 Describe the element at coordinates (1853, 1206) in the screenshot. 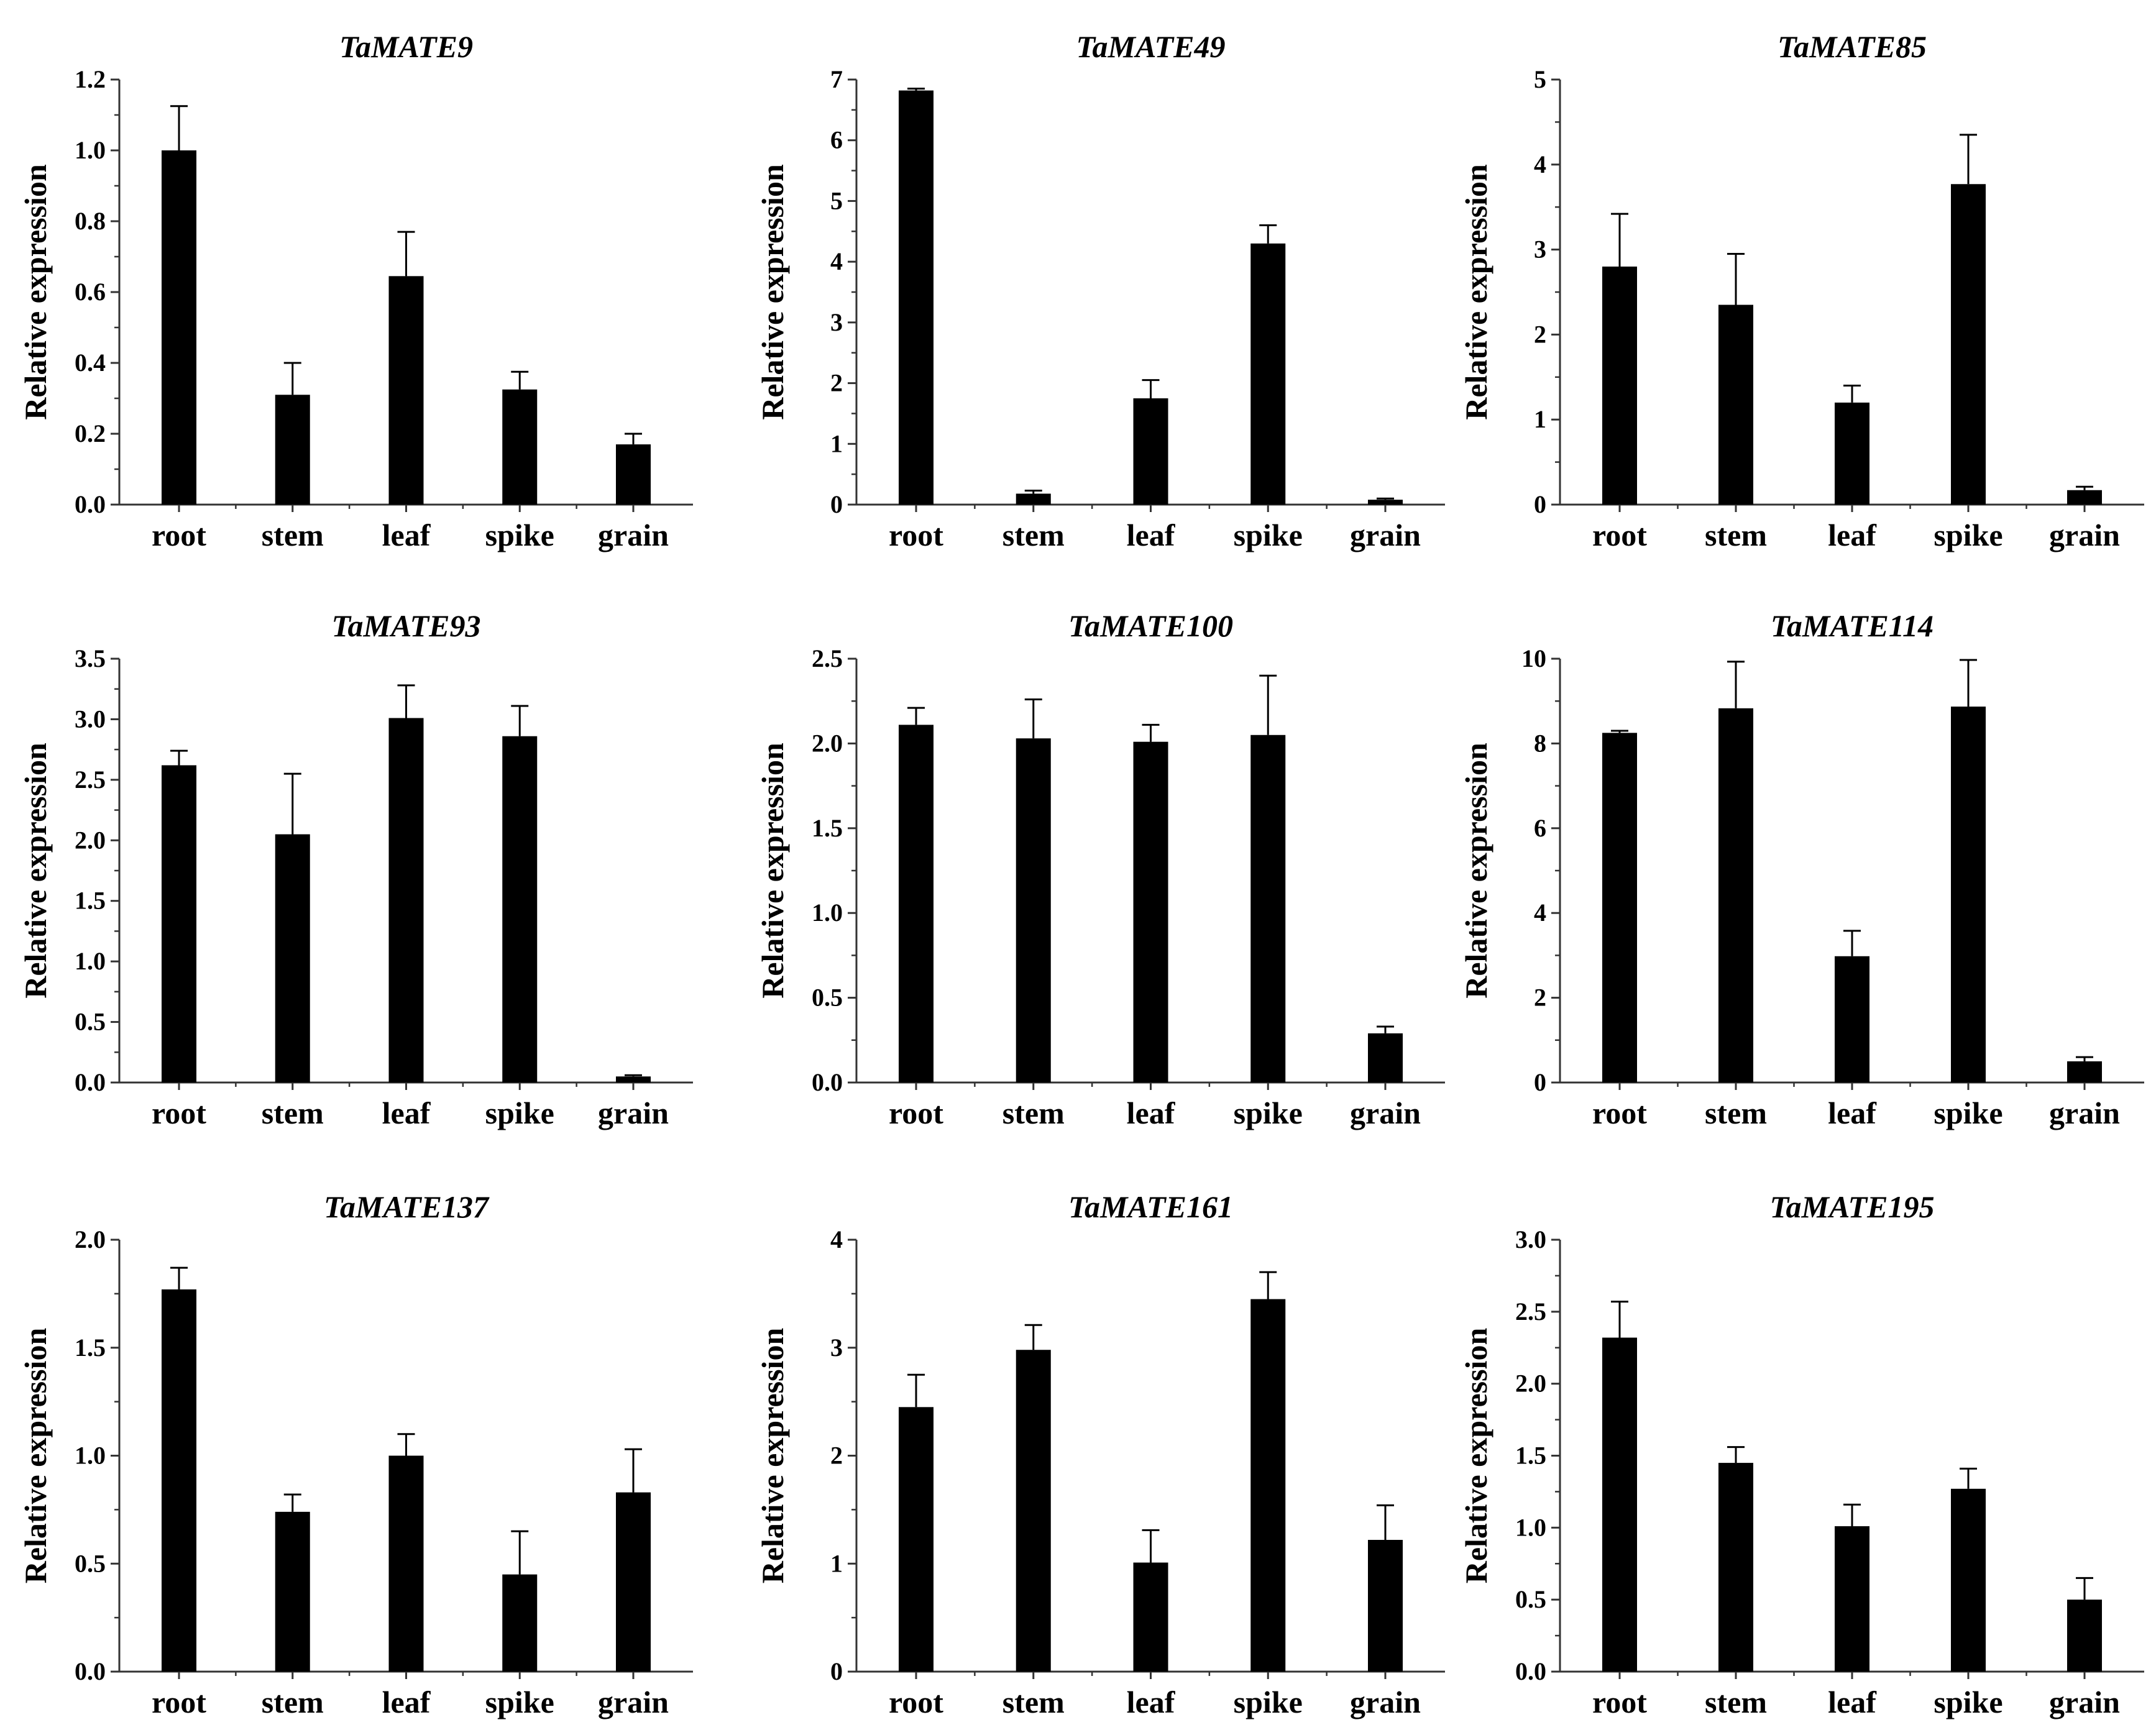

I see `chart-title: TaMATE195` at that location.